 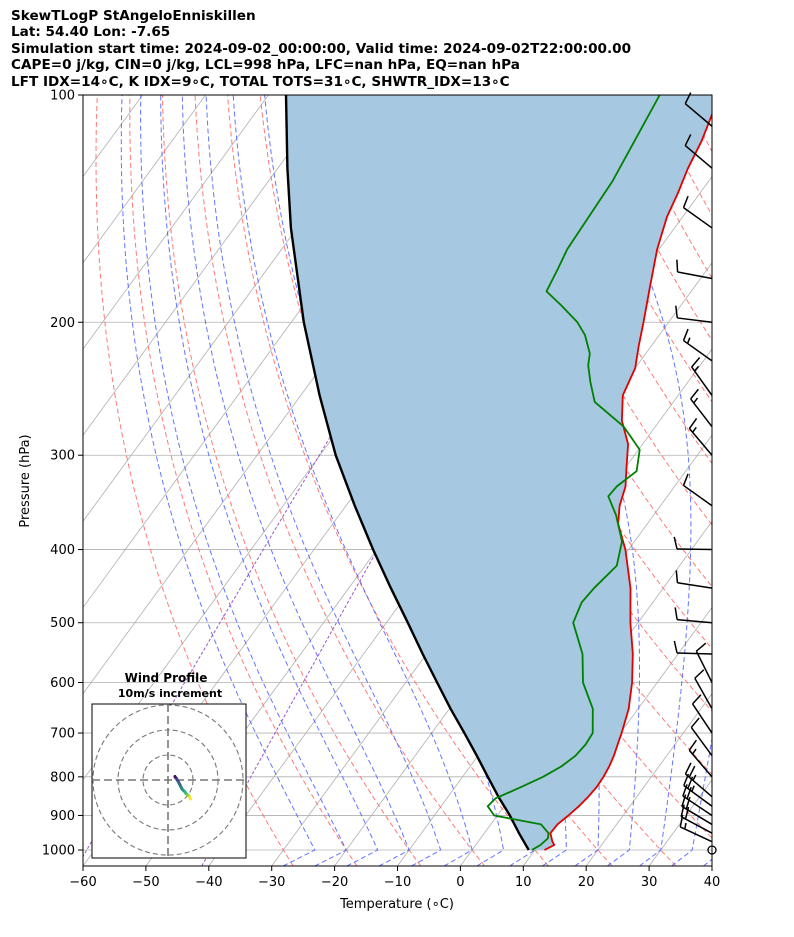 I want to click on x-tick-label: −20, so click(x=334, y=882).